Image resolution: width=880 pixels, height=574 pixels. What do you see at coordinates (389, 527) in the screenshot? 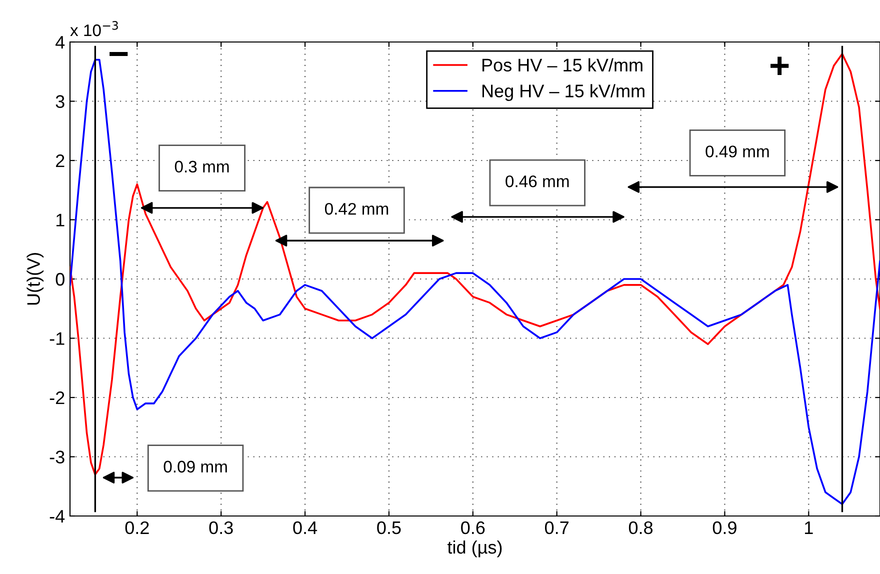
I see `x-tick-label: 0.5` at bounding box center [389, 527].